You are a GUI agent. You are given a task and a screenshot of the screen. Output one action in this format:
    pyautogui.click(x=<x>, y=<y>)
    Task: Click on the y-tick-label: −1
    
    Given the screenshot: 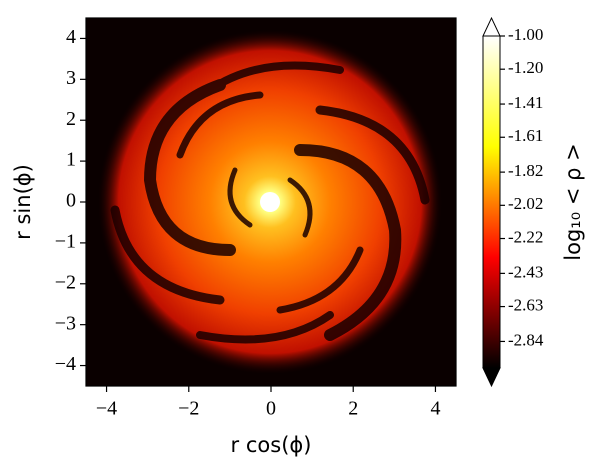 What is the action you would take?
    pyautogui.click(x=65, y=241)
    